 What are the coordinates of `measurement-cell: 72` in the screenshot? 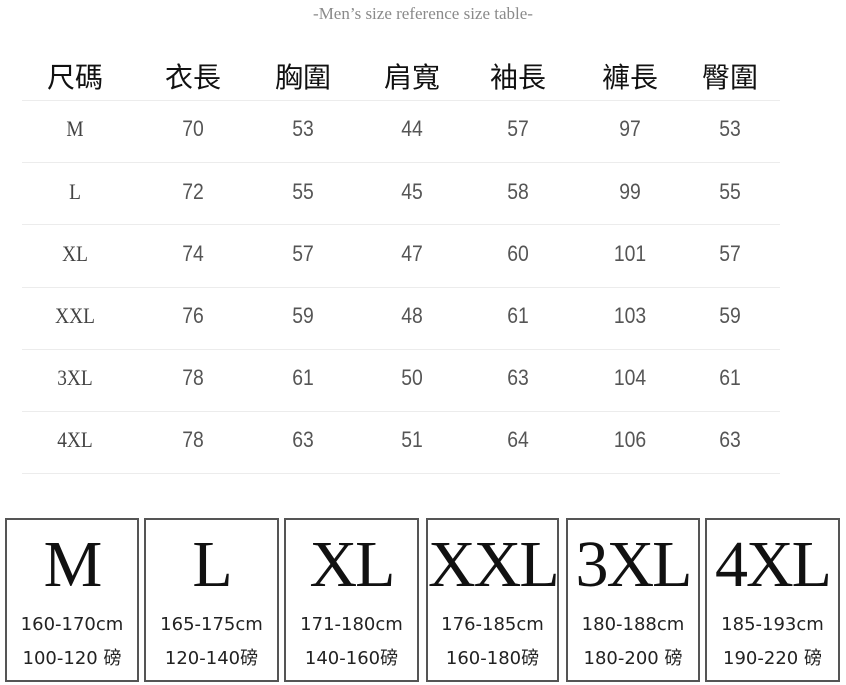 It's located at (193, 191).